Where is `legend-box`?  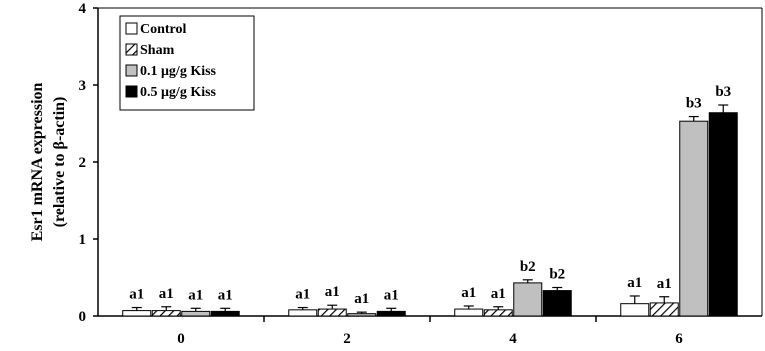
legend-box is located at coordinates (187, 63).